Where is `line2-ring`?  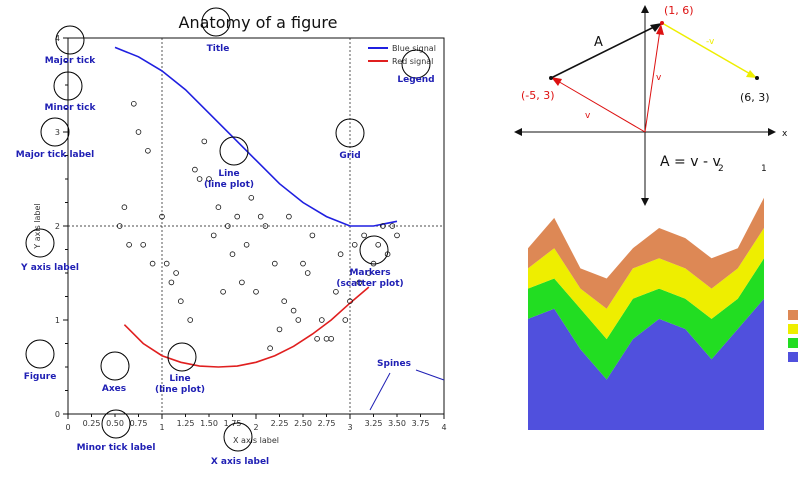
line2-ring is located at coordinates (182, 357).